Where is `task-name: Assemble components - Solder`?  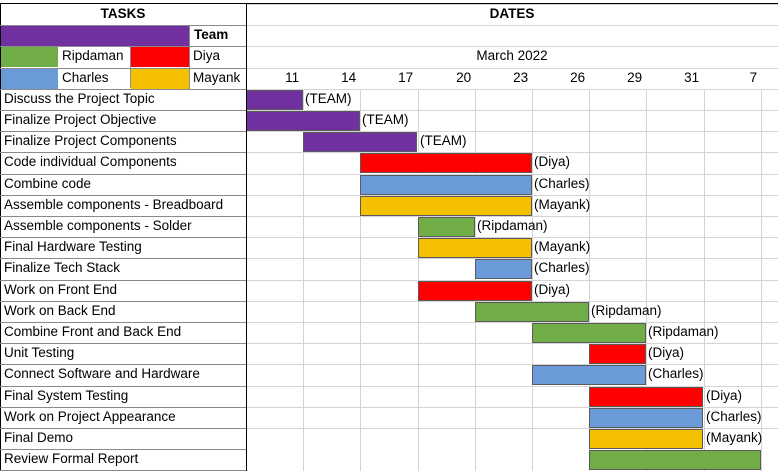
task-name: Assemble components - Solder is located at coordinates (98, 225).